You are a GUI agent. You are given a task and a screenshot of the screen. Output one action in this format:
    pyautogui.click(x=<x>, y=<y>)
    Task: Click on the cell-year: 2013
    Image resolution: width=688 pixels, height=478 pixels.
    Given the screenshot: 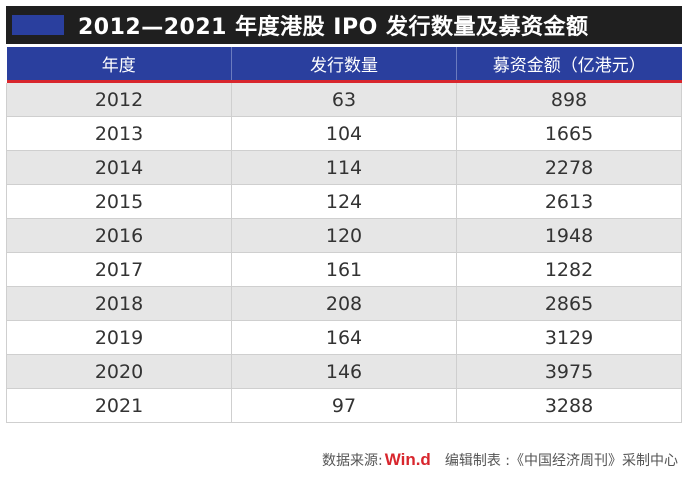 What is the action you would take?
    pyautogui.click(x=119, y=133)
    